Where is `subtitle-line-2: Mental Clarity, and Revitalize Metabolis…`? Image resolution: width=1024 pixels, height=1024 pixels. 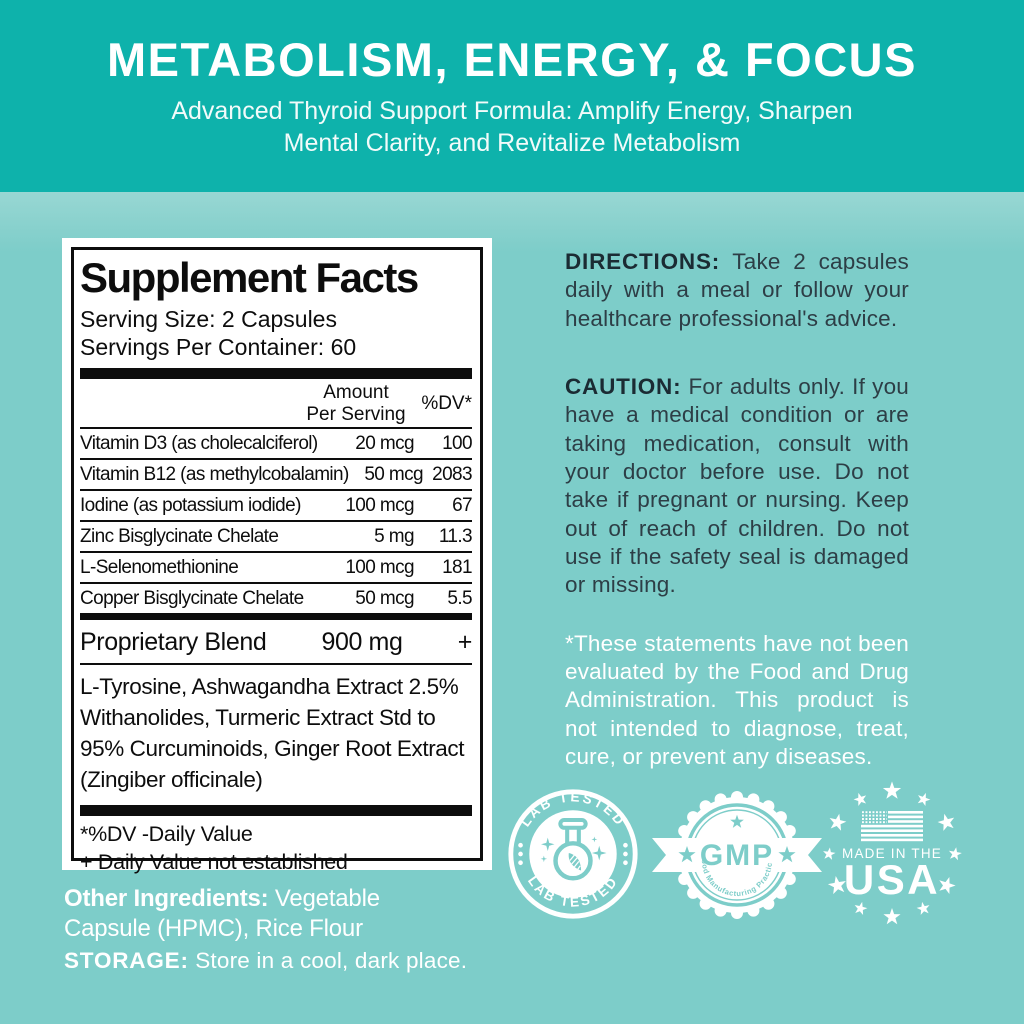 subtitle-line-2: Mental Clarity, and Revitalize Metabolis… is located at coordinates (512, 143).